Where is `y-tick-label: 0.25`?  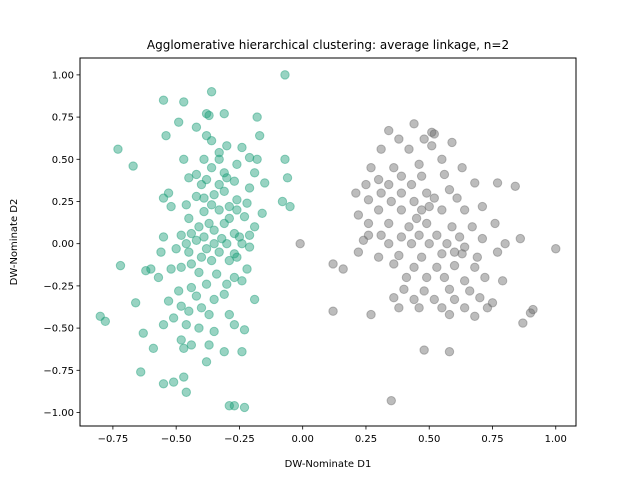 y-tick-label: 0.25 is located at coordinates (63, 202).